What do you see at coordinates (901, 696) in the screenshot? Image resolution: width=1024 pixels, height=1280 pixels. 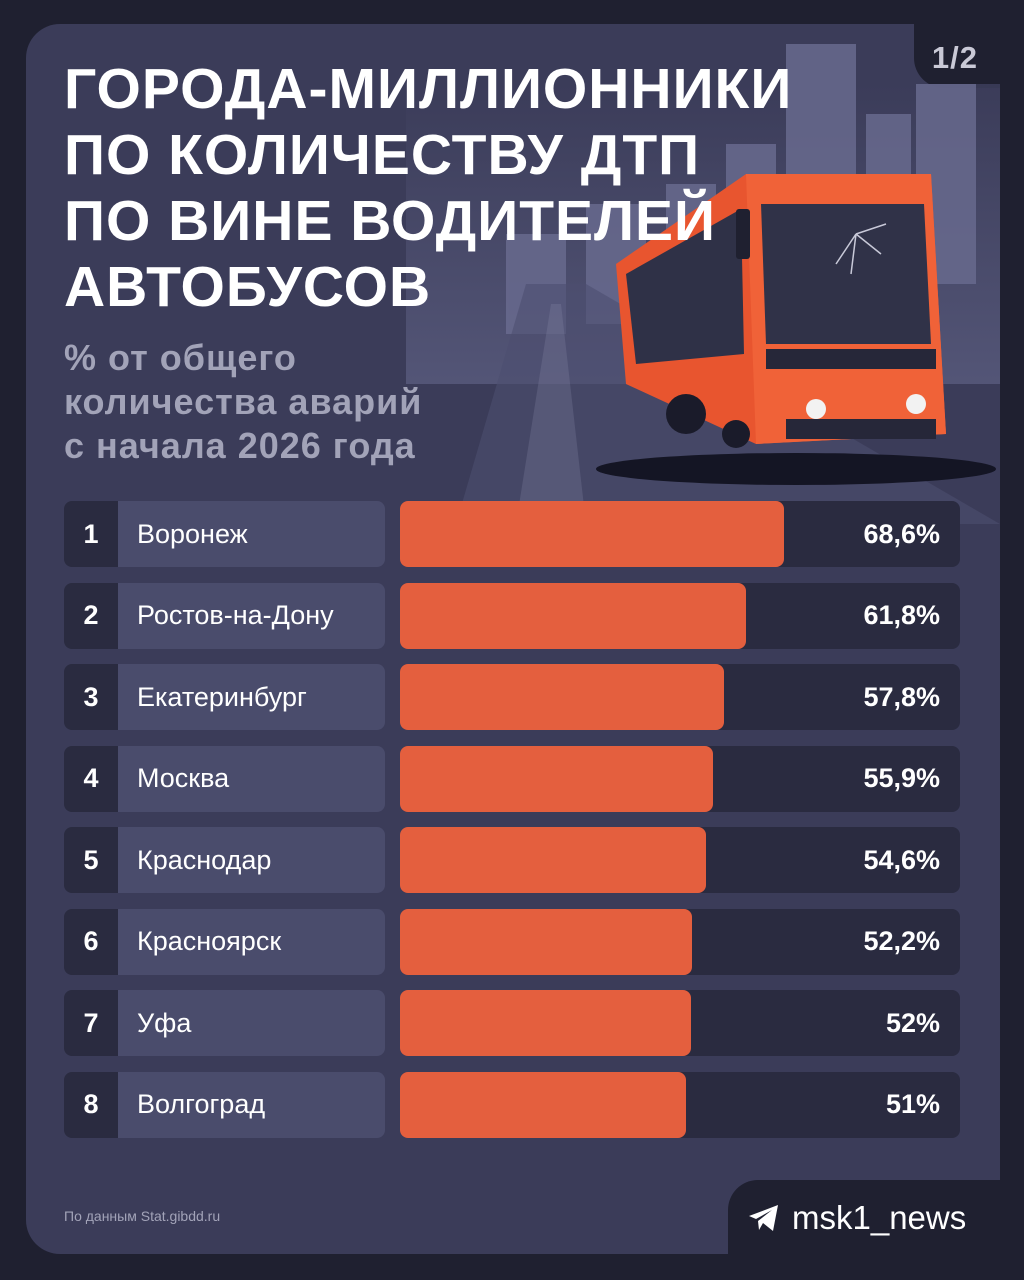 I see `value-label: 57,8%` at bounding box center [901, 696].